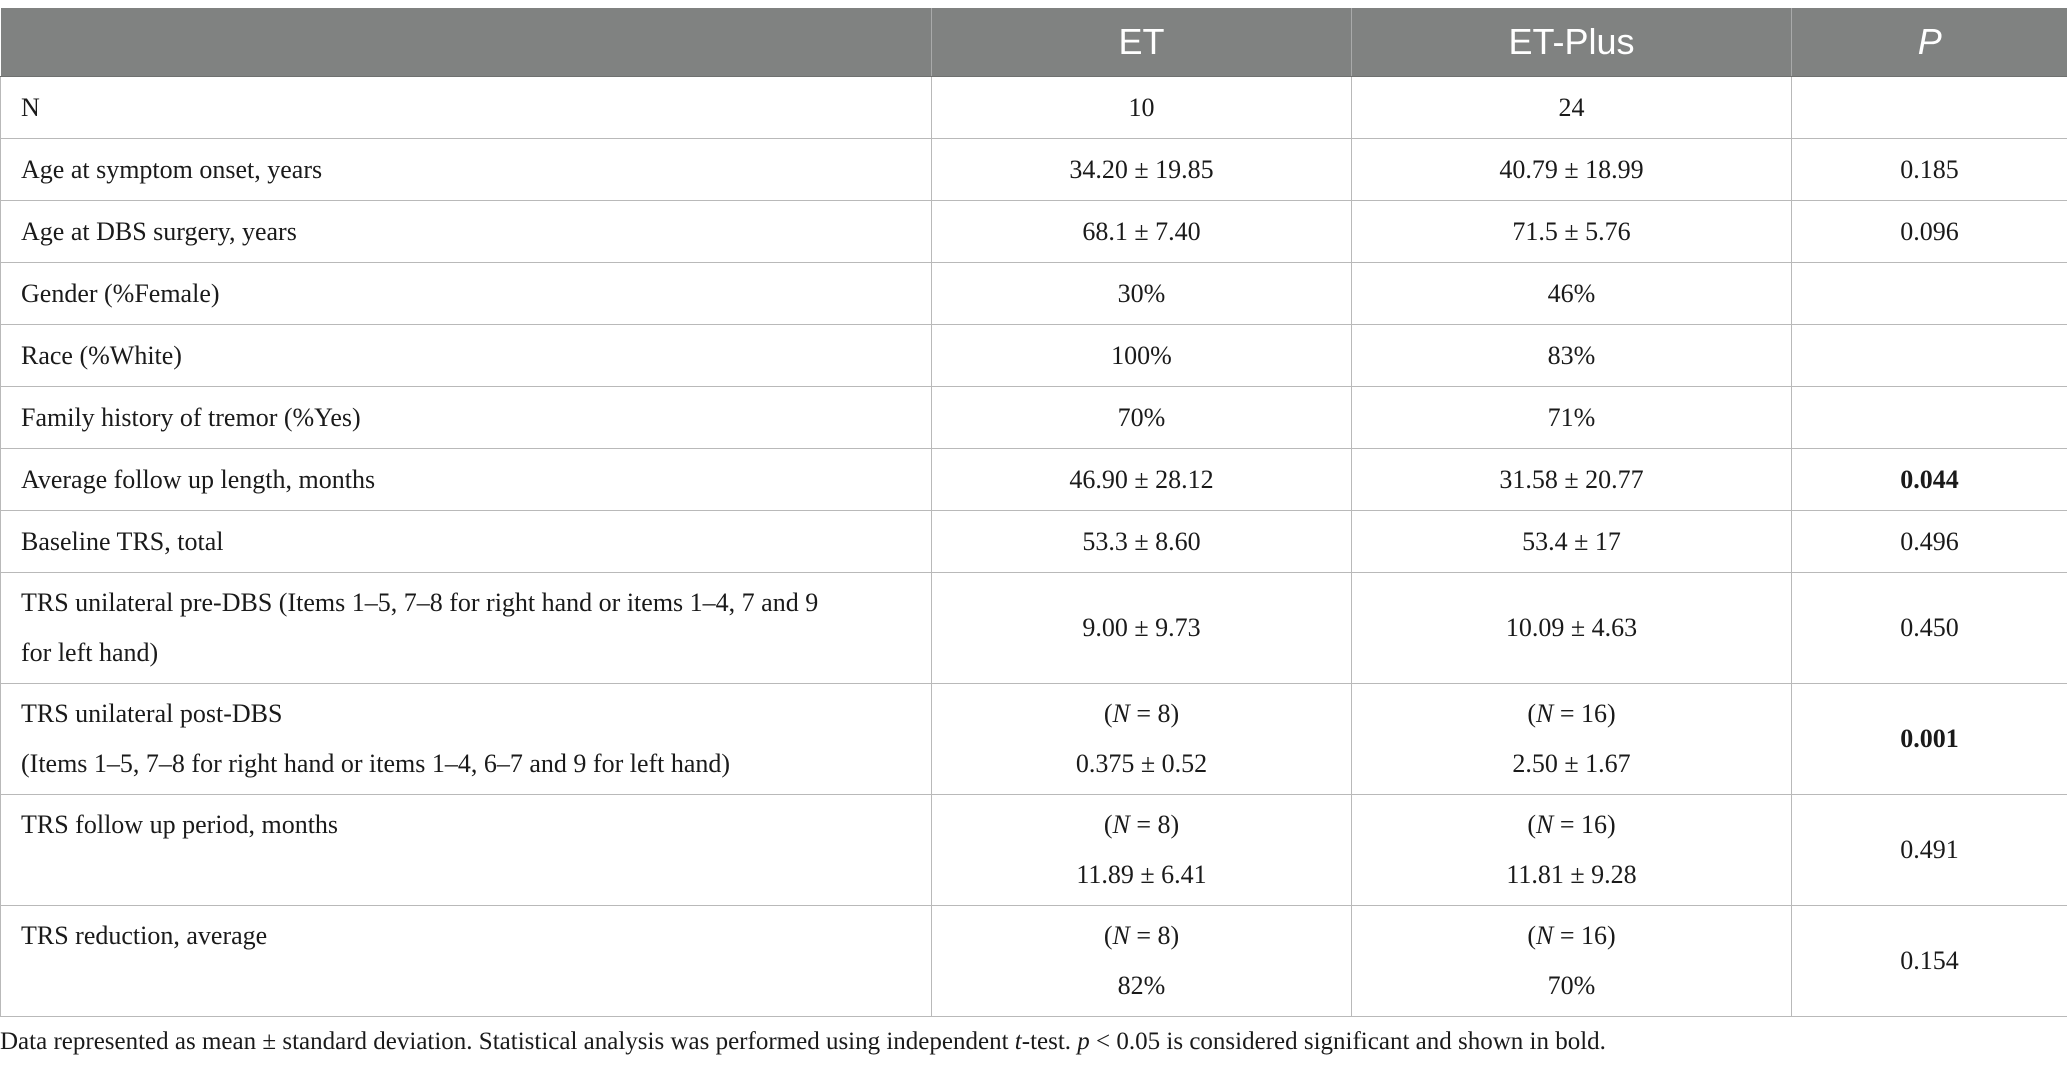 This screenshot has height=1070, width=2067. What do you see at coordinates (466, 479) in the screenshot?
I see `row-label: Average follow up length, months` at bounding box center [466, 479].